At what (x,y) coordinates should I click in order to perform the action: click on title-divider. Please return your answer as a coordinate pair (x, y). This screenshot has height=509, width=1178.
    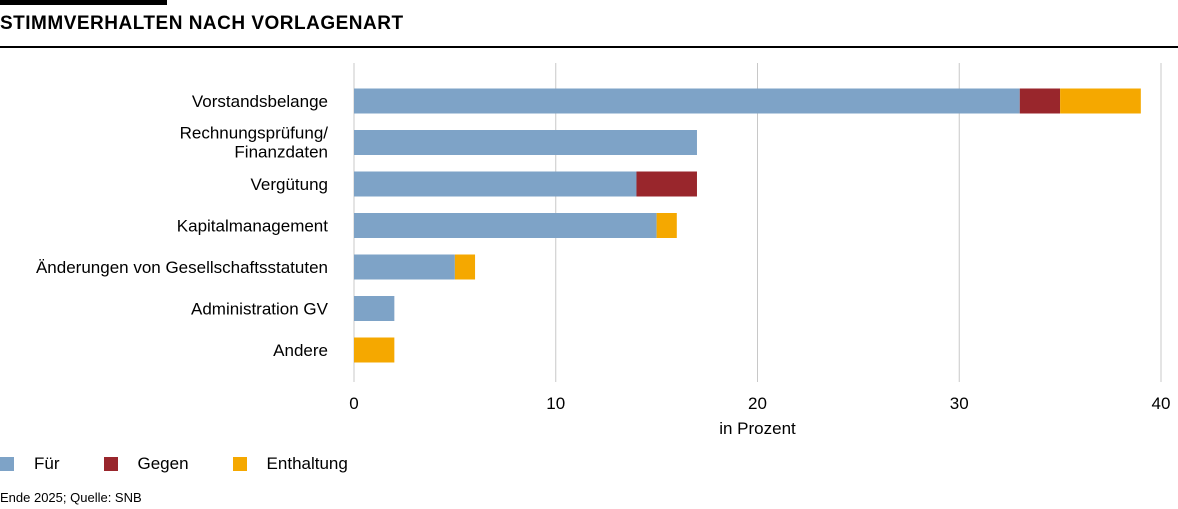
    Looking at the image, I should click on (589, 47).